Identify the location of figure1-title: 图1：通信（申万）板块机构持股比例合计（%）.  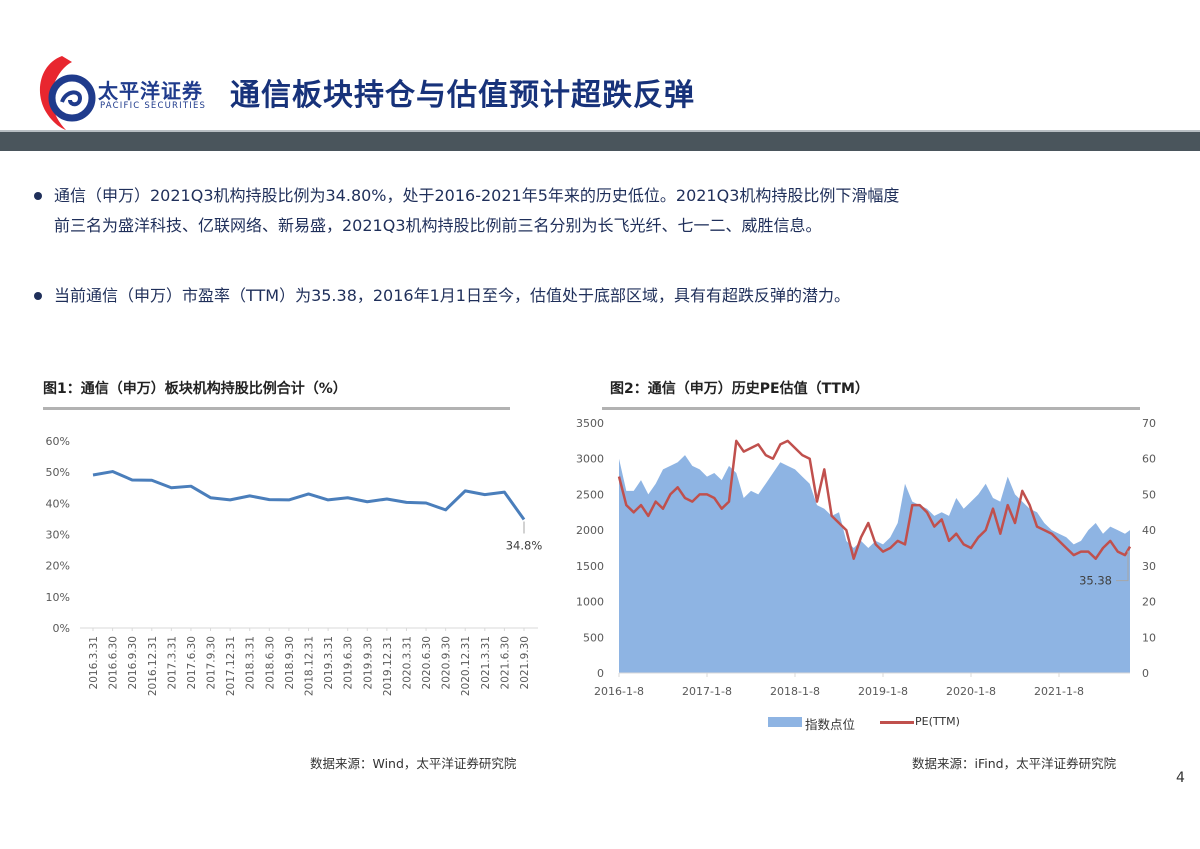
(195, 389).